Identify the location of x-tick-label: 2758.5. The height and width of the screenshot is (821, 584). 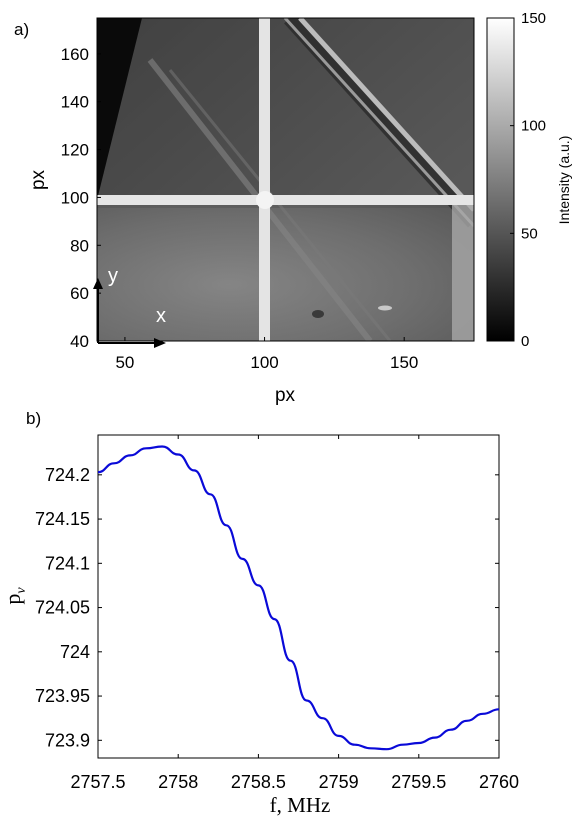
(258, 782).